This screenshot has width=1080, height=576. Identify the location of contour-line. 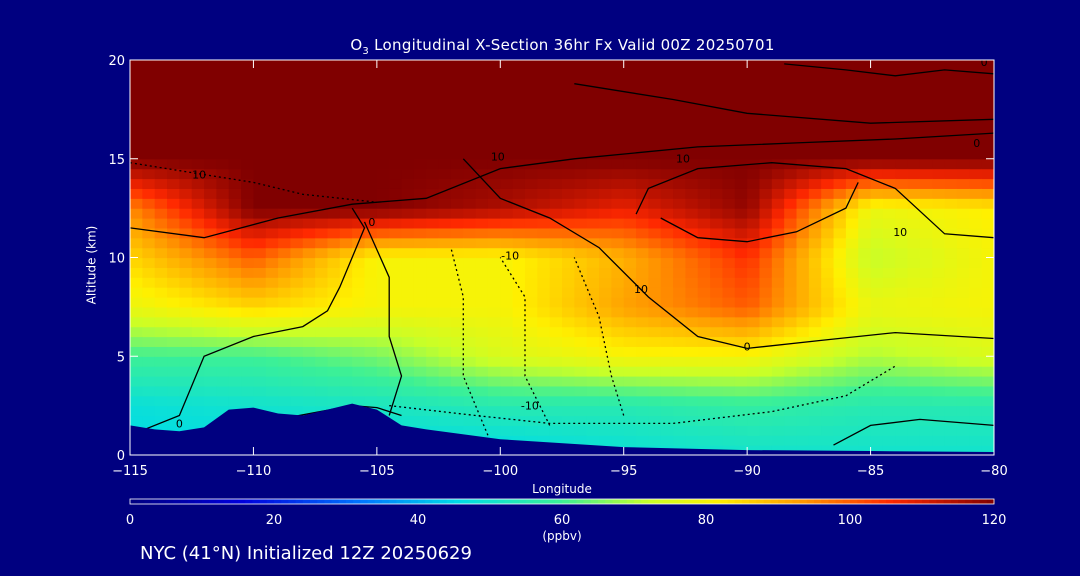
(913, 432).